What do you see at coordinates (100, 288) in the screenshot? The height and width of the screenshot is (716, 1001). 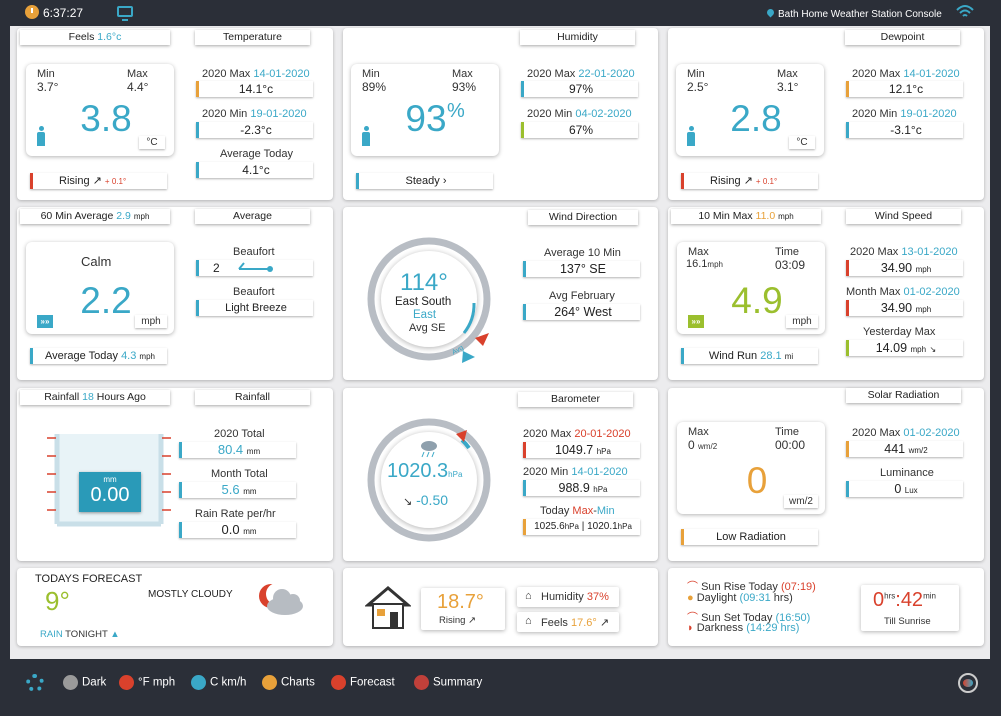 I see `wind-avg-gauge: Calm 2.2 »» mph` at bounding box center [100, 288].